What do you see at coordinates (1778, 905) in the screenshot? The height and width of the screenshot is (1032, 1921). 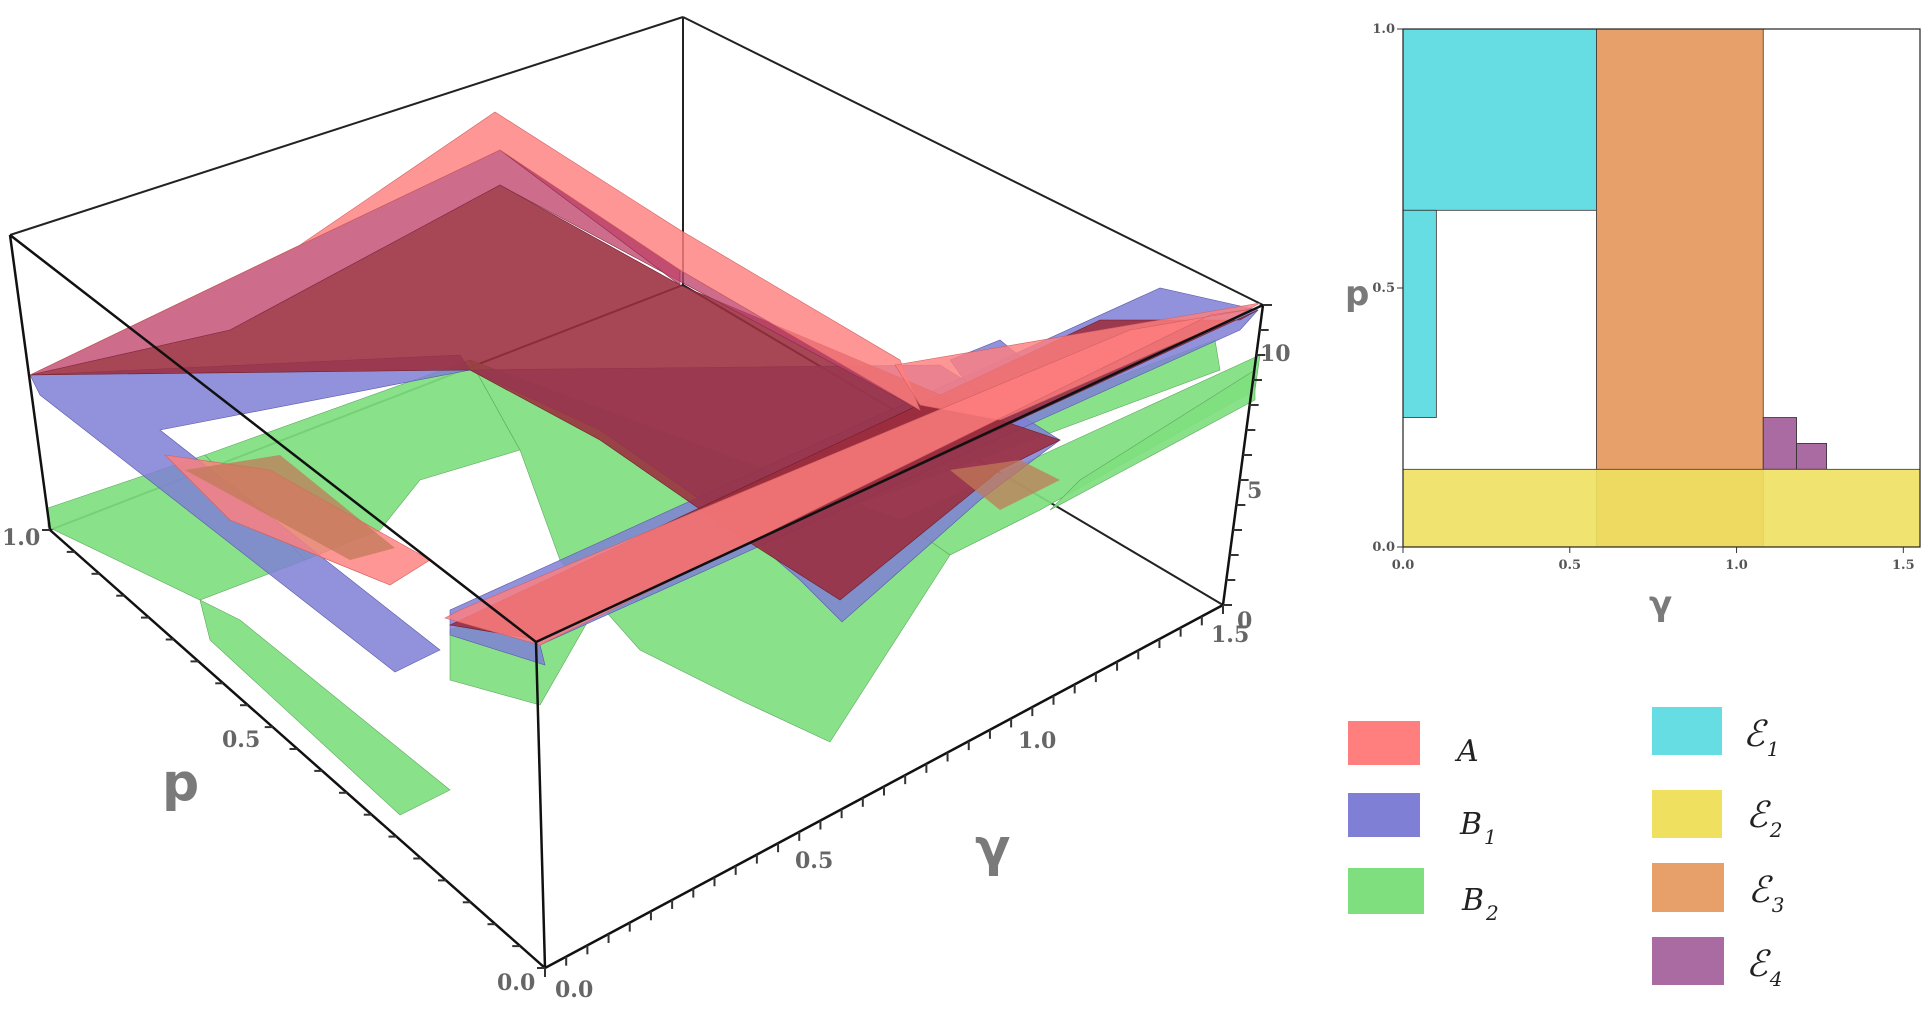 I see `legend-subscript: 3` at bounding box center [1778, 905].